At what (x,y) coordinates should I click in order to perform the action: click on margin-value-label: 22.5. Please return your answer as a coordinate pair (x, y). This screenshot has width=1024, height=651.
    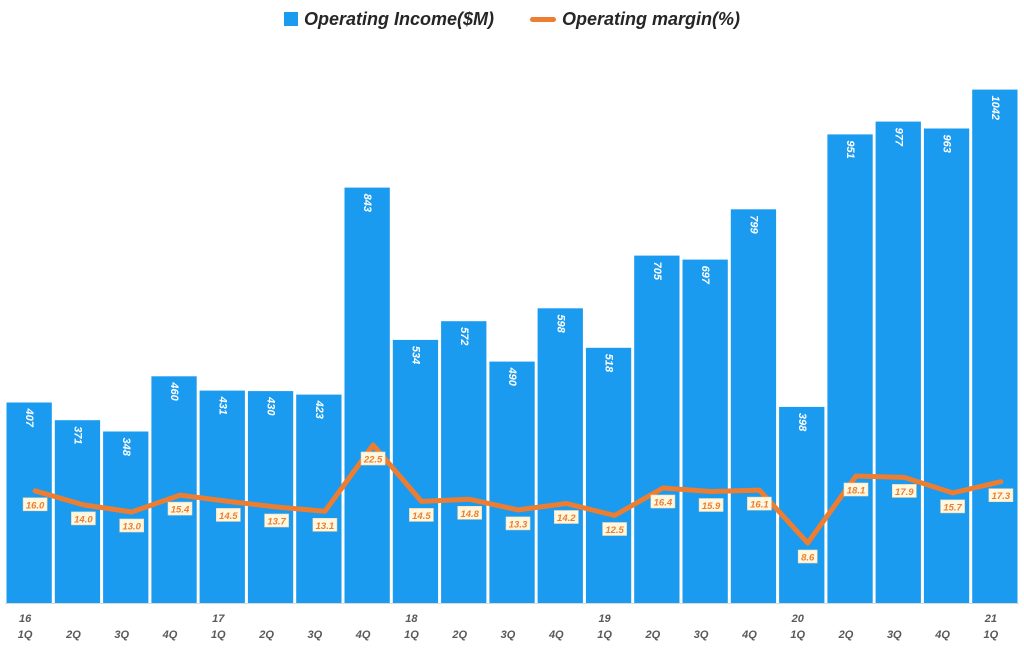
    Looking at the image, I should click on (373, 460).